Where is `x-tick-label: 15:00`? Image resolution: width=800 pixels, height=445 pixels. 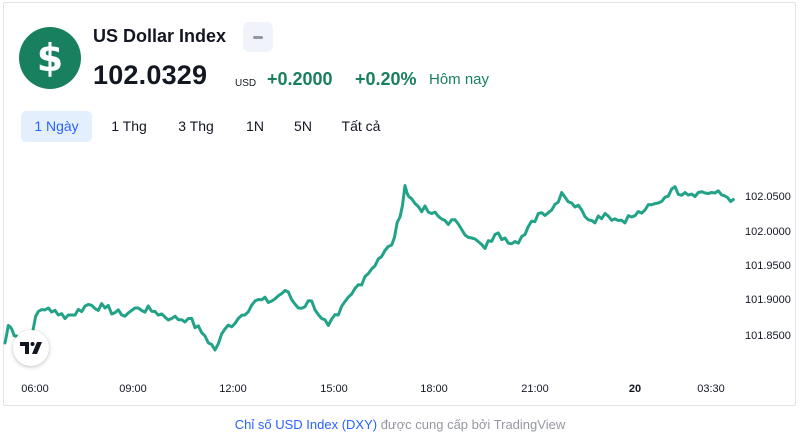
x-tick-label: 15:00 is located at coordinates (334, 389).